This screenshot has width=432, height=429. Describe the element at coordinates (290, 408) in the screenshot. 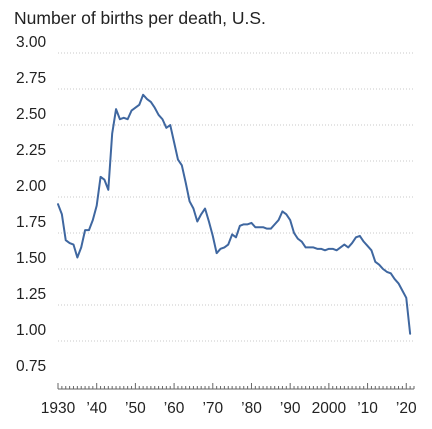

I see `x-tick-label: ’90` at that location.